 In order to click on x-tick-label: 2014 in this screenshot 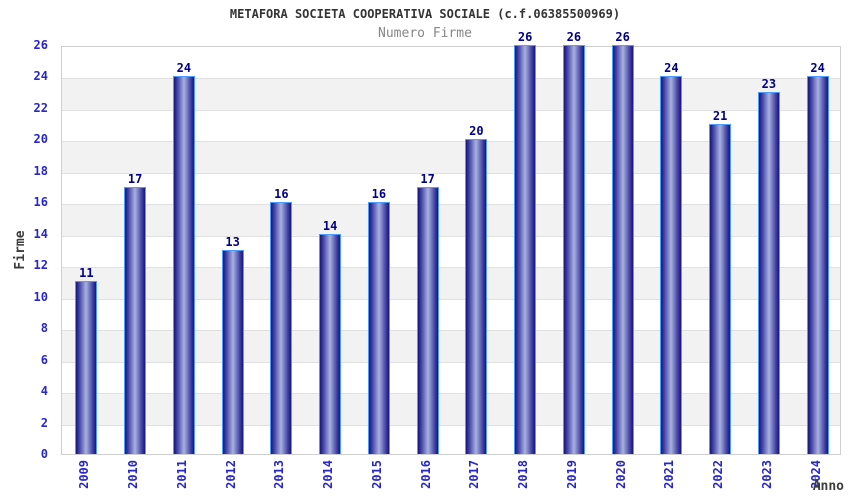, I will do `click(328, 474)`.